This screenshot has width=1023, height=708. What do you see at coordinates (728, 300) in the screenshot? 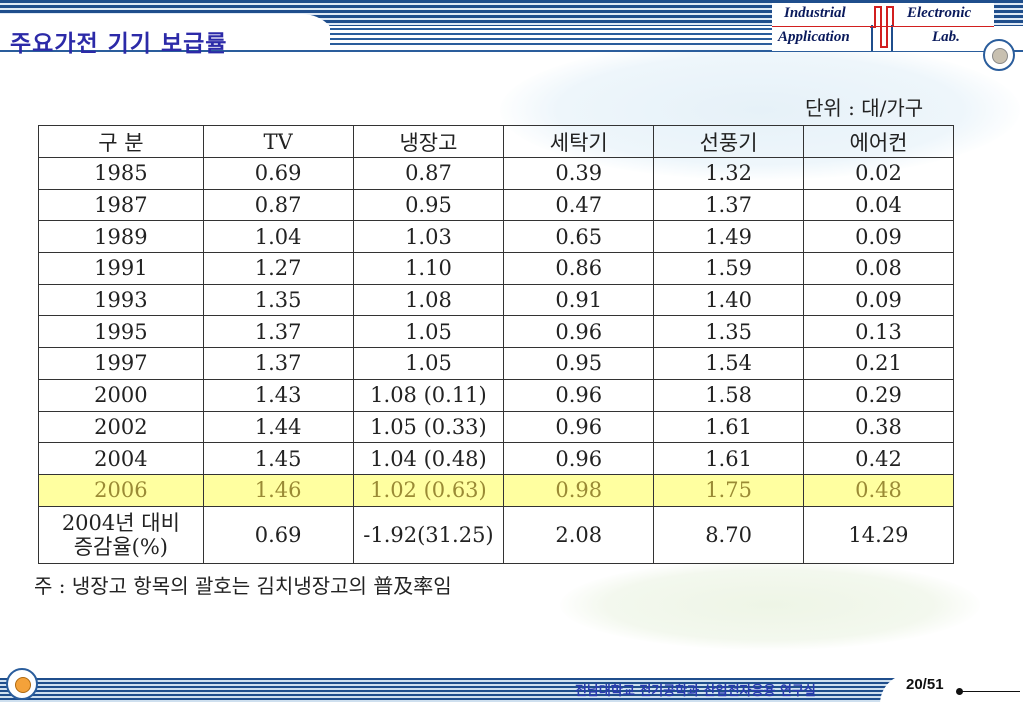
I see `table-cell: 1.40` at bounding box center [728, 300].